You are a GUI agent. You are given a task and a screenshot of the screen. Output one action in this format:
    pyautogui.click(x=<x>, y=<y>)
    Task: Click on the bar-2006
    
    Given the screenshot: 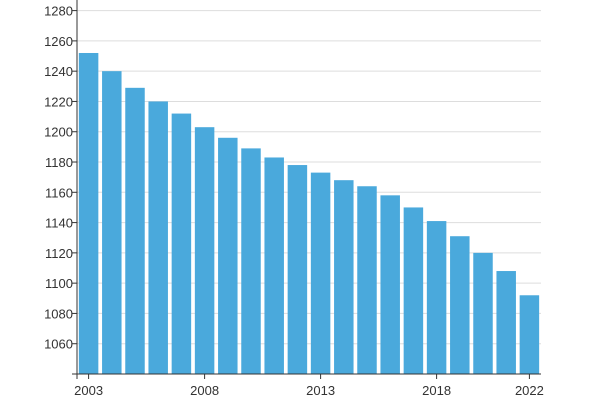 What is the action you would take?
    pyautogui.click(x=158, y=237)
    